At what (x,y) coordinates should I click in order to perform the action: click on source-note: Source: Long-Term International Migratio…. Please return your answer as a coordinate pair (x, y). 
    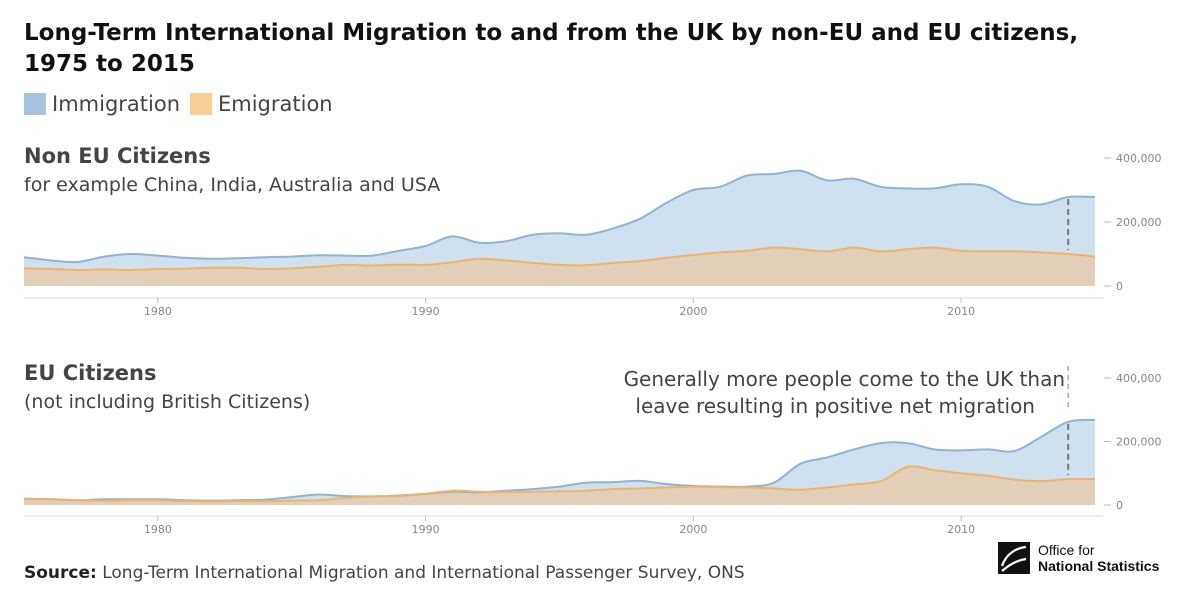
    Looking at the image, I should click on (384, 573).